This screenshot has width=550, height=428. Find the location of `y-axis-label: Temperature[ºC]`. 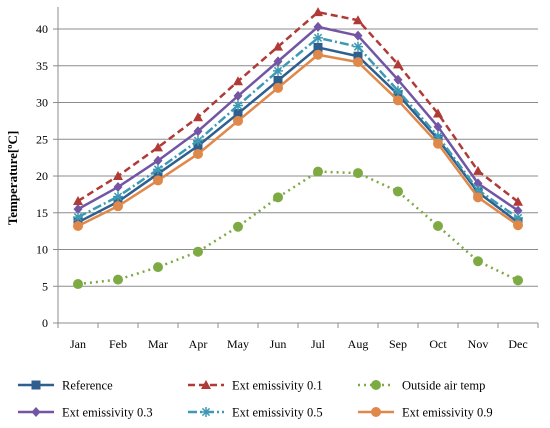

y-axis-label: Temperature[ºC] is located at coordinates (12, 178).